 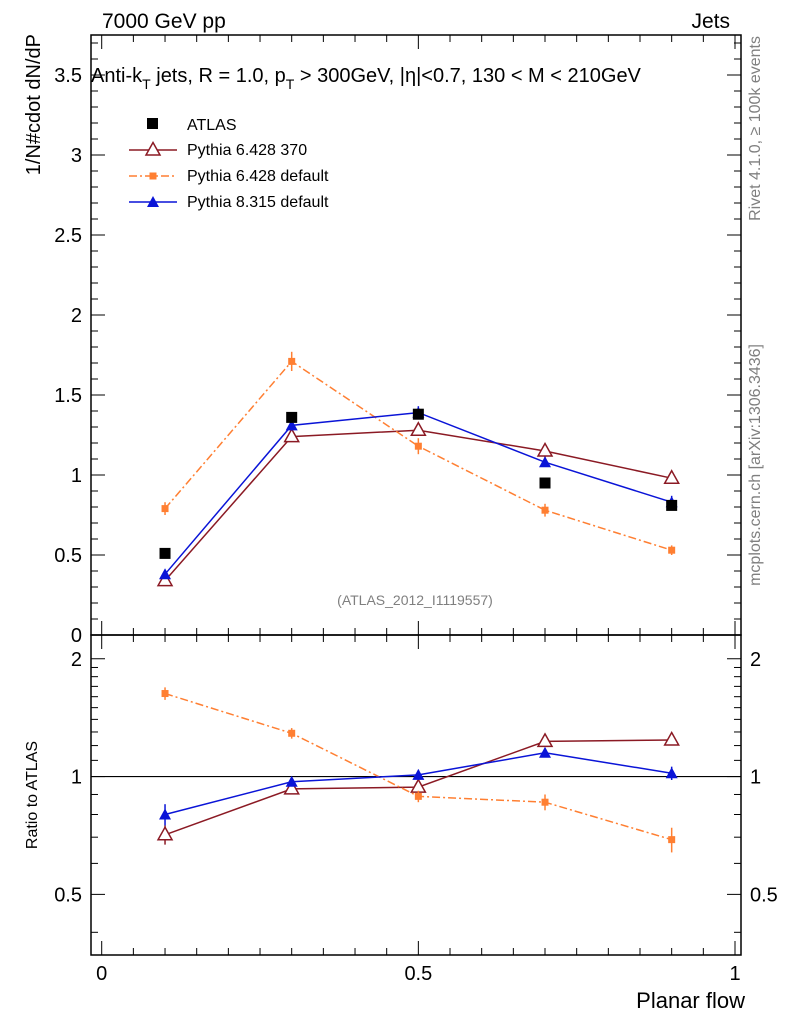 What do you see at coordinates (415, 600) in the screenshot?
I see `watermark: (ATLAS_2012_I1119557)` at bounding box center [415, 600].